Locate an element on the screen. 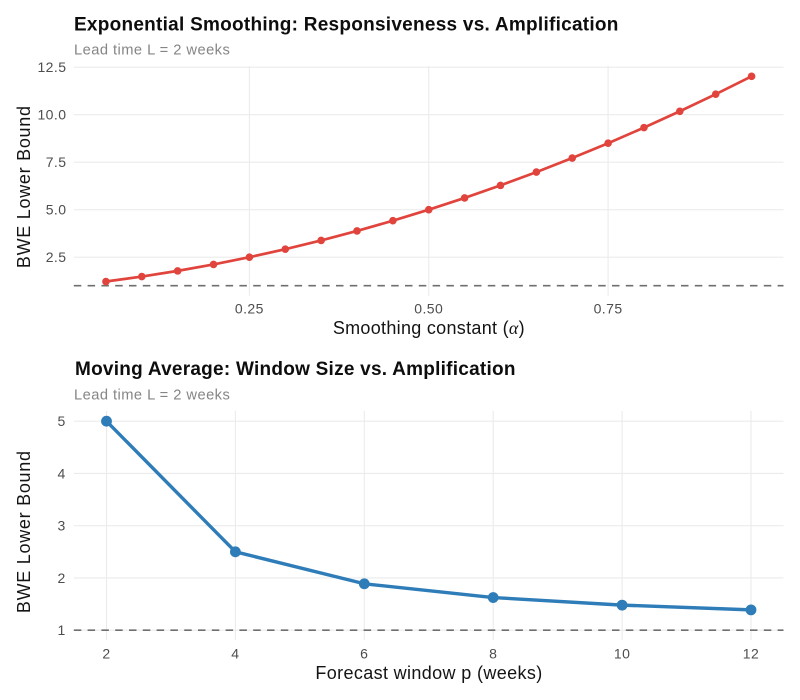  svg-text: Smoothing constant (α) is located at coordinates (429, 328).